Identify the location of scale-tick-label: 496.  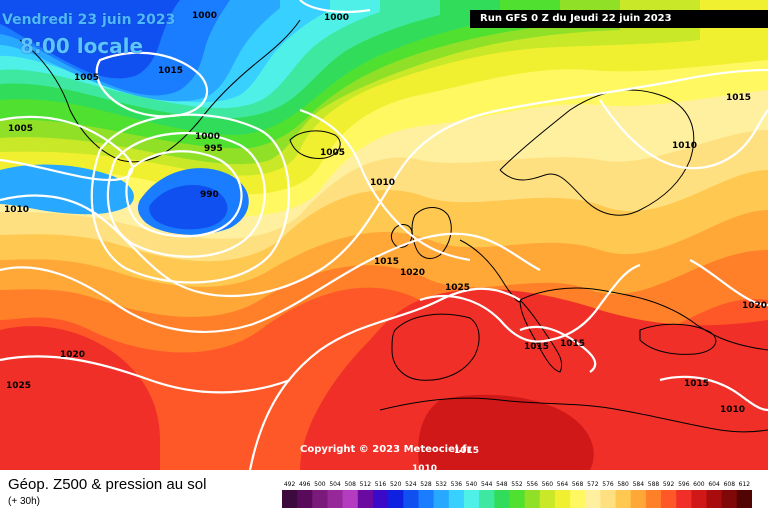
(305, 484).